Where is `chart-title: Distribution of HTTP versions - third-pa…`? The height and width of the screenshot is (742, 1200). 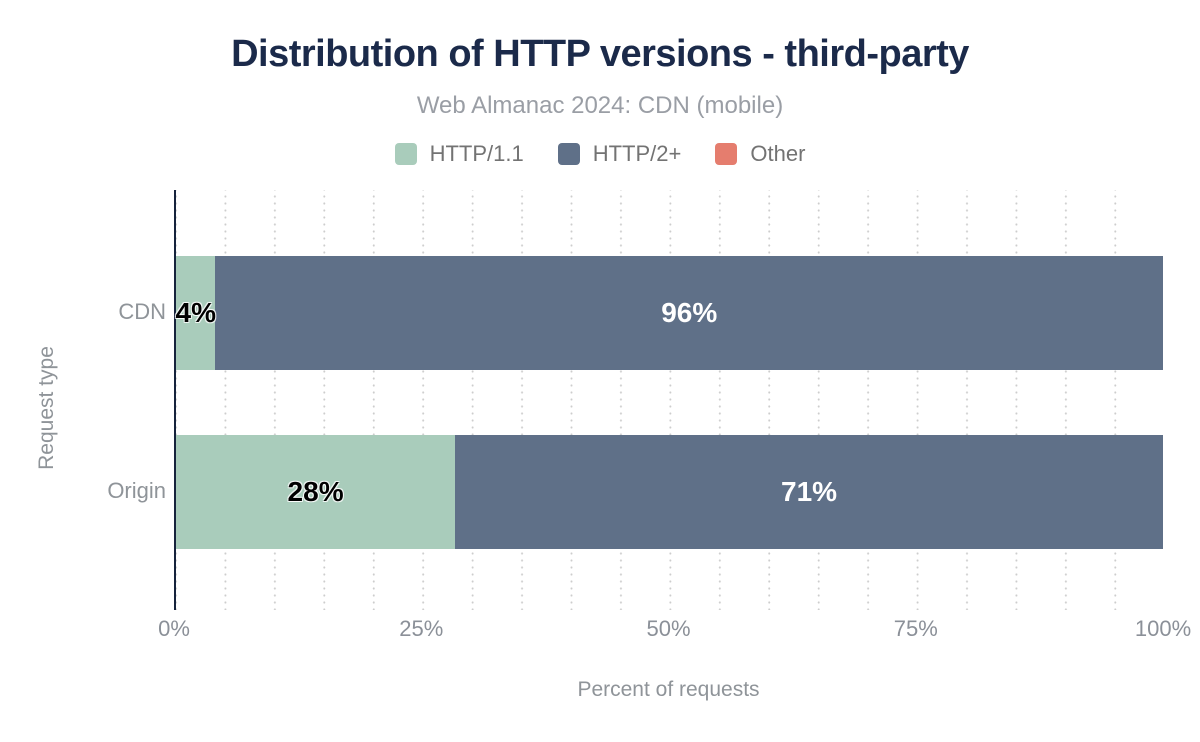
chart-title: Distribution of HTTP versions - third-pa… is located at coordinates (600, 54).